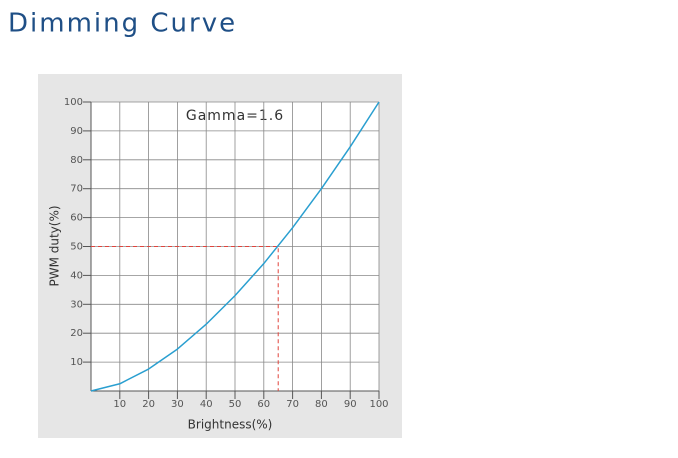 The height and width of the screenshot is (458, 678). Describe the element at coordinates (55, 245) in the screenshot. I see `y-axis-label: PWM duty(%)` at that location.